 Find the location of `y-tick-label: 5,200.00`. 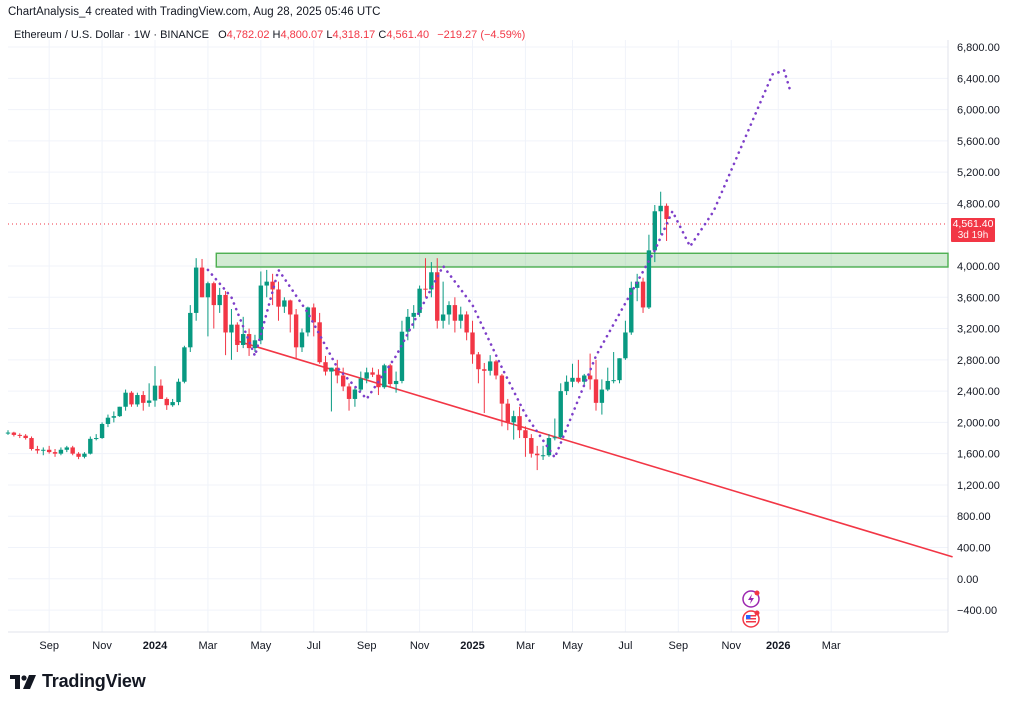

y-tick-label: 5,200.00 is located at coordinates (978, 173).